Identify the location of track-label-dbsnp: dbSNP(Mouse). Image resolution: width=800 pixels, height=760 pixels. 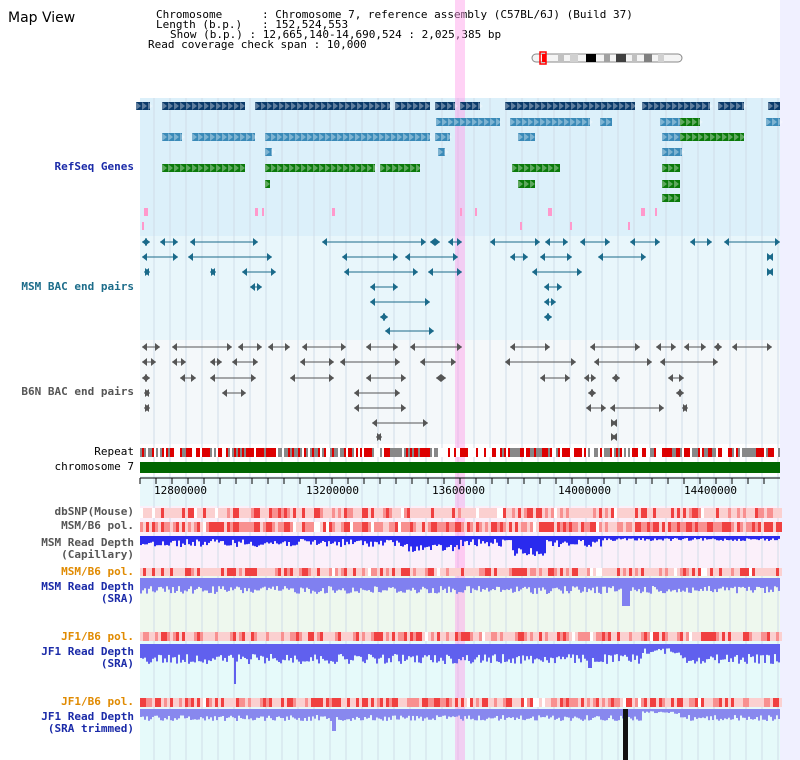
(94, 511).